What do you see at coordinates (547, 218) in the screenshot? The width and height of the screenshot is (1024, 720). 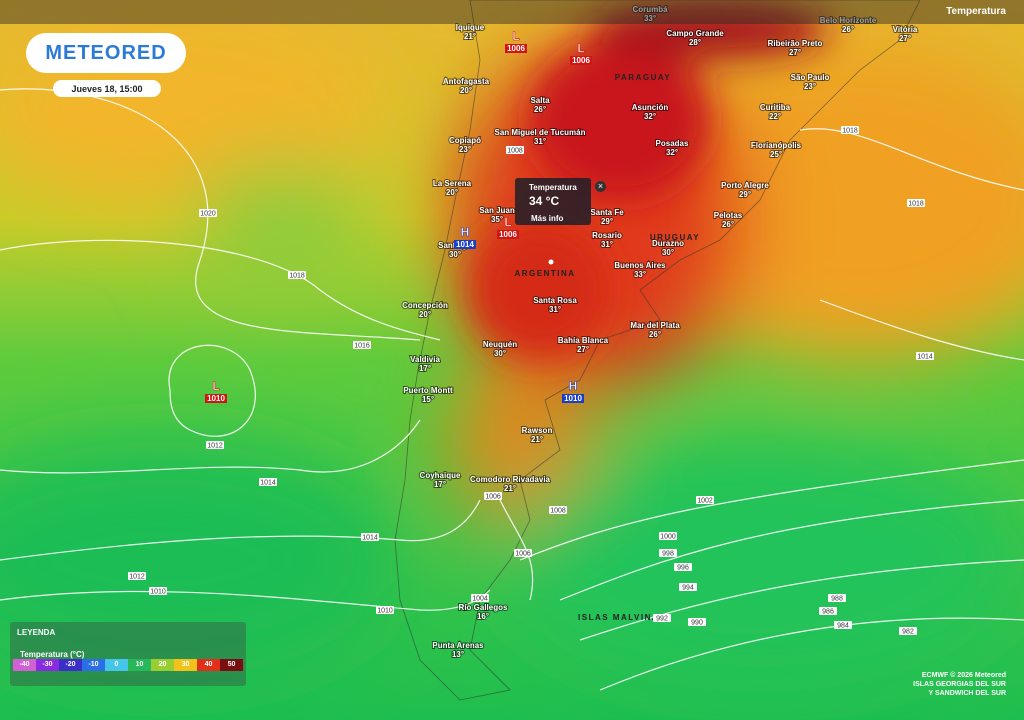 I see `more-info: Más info` at bounding box center [547, 218].